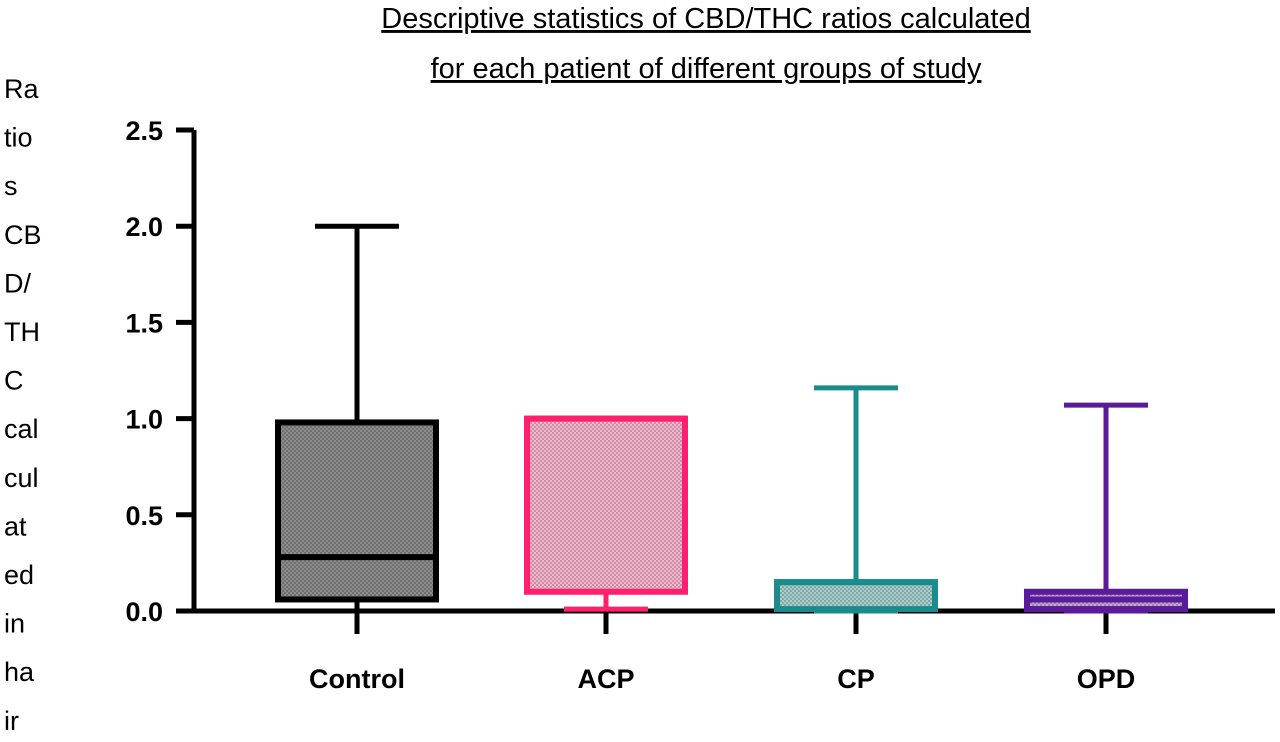 The image size is (1280, 742). I want to click on y-axis-label-line: ed, so click(19, 575).